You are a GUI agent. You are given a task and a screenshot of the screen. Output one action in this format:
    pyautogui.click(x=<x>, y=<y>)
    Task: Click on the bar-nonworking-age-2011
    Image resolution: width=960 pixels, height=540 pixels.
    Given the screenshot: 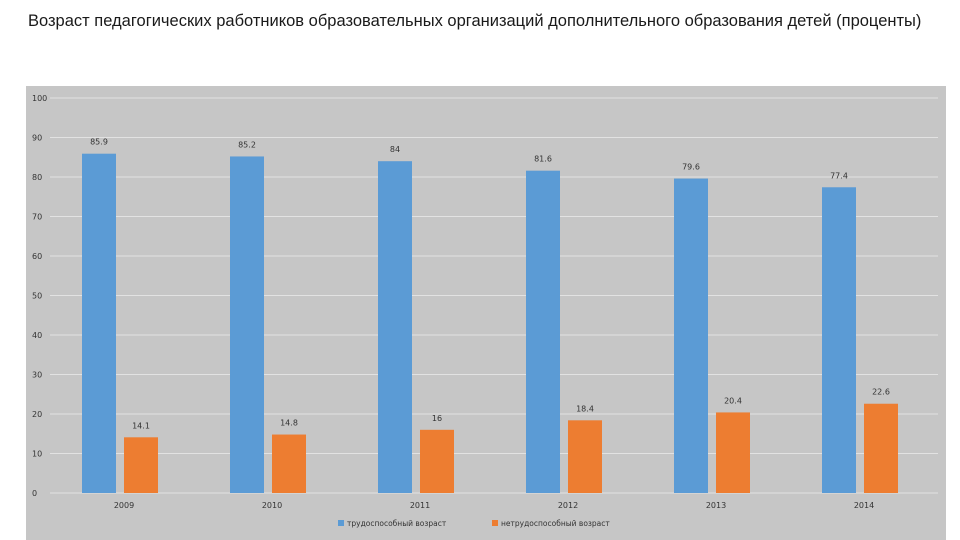 What is the action you would take?
    pyautogui.click(x=437, y=461)
    